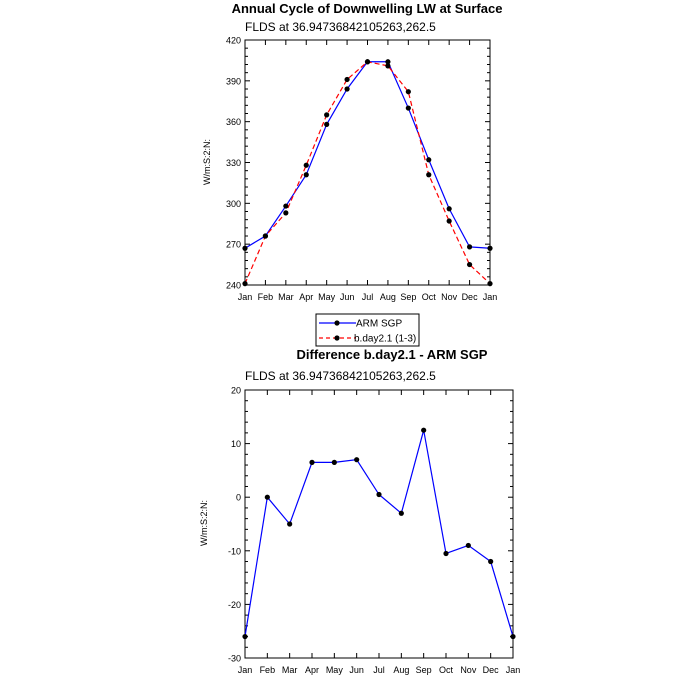 This screenshot has height=700, width=700. Describe the element at coordinates (233, 245) in the screenshot. I see `top-chart-ytick-label: 270` at that location.